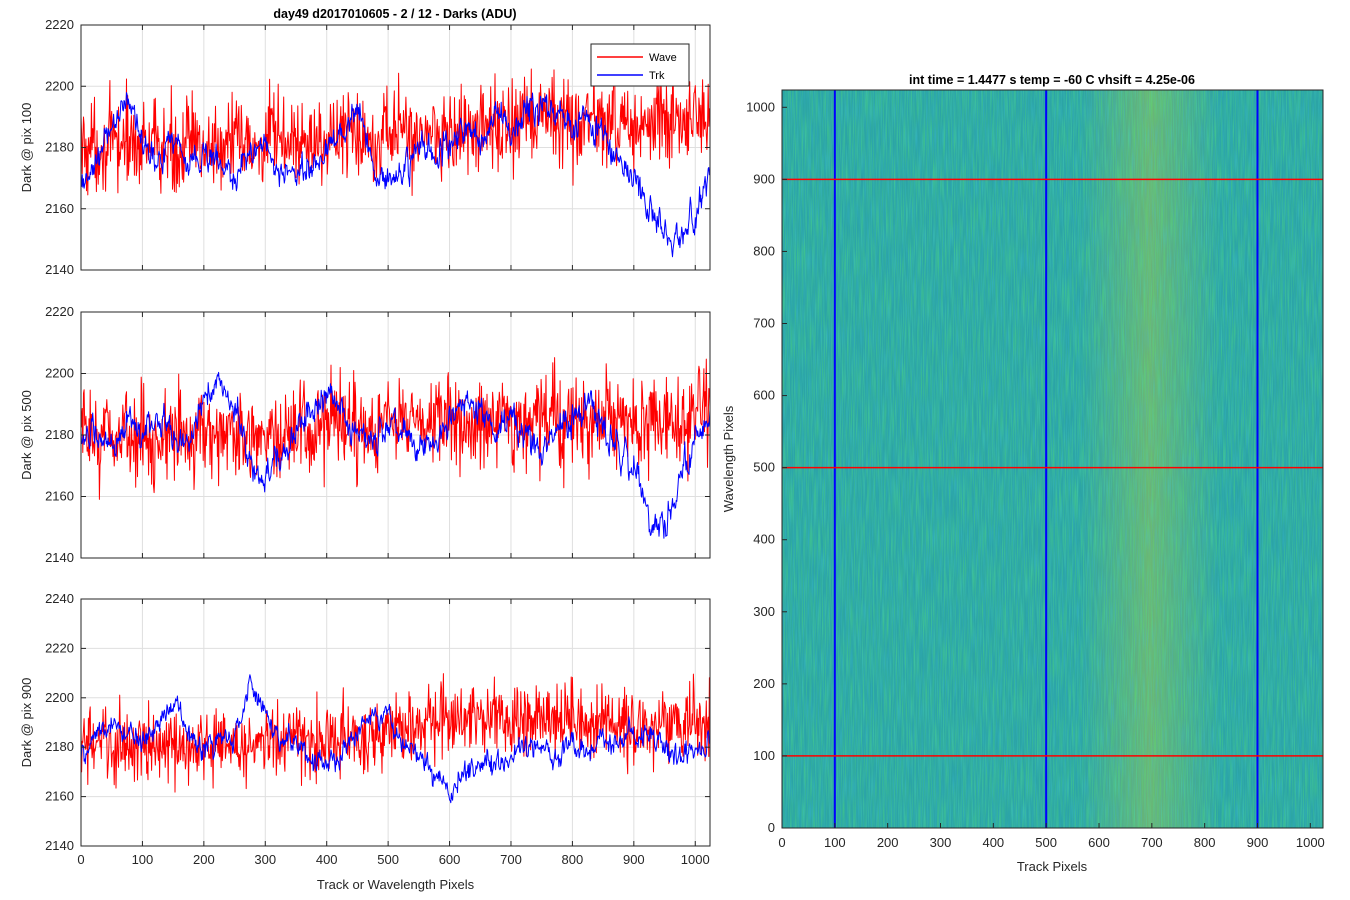 The width and height of the screenshot is (1350, 900). What do you see at coordinates (941, 842) in the screenshot?
I see `heatmap-x-tick-label: 300` at bounding box center [941, 842].